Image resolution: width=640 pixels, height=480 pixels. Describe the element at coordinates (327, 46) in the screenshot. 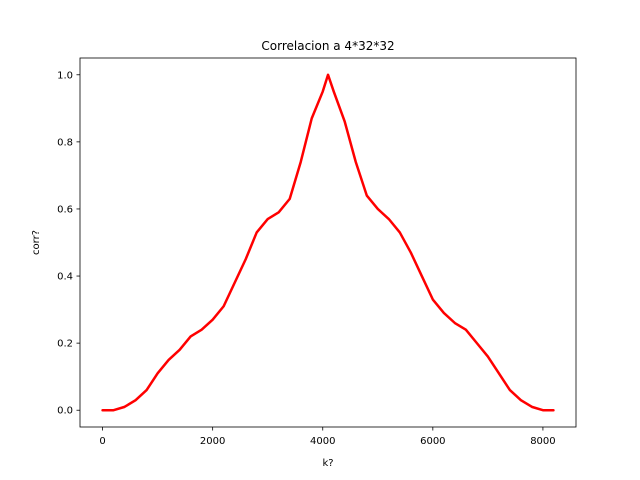

I see `chart-title: Correlacion a 4*32*32` at that location.